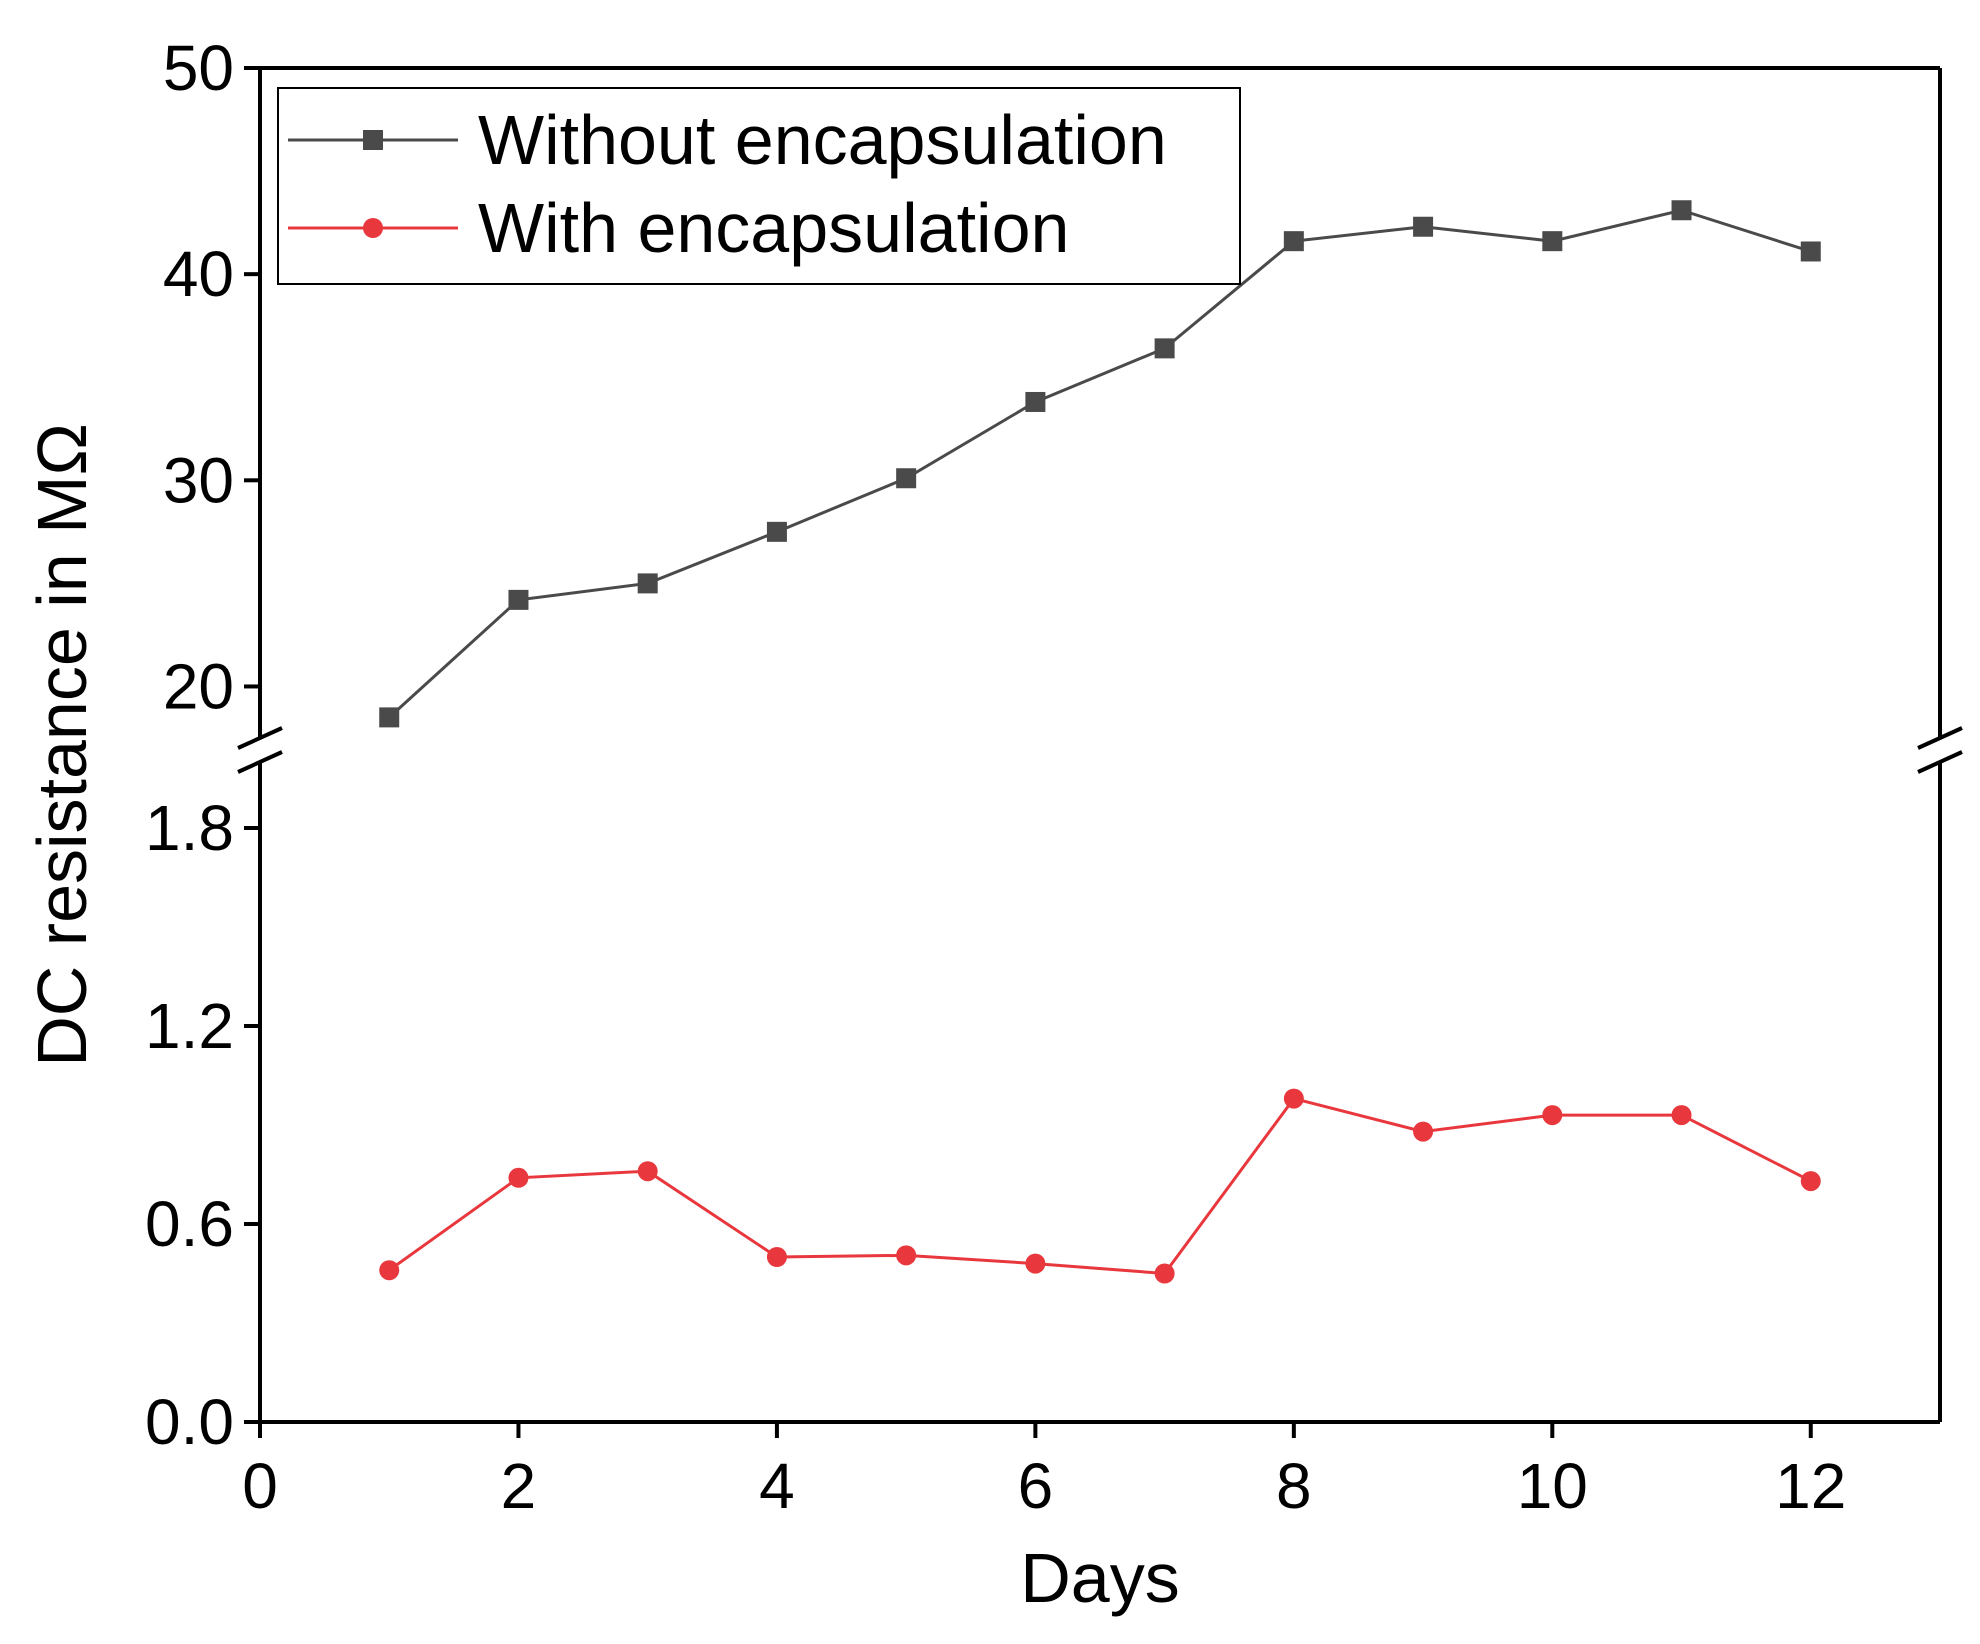 Image resolution: width=1980 pixels, height=1644 pixels. What do you see at coordinates (260, 1486) in the screenshot?
I see `x-tick-label: 0` at bounding box center [260, 1486].